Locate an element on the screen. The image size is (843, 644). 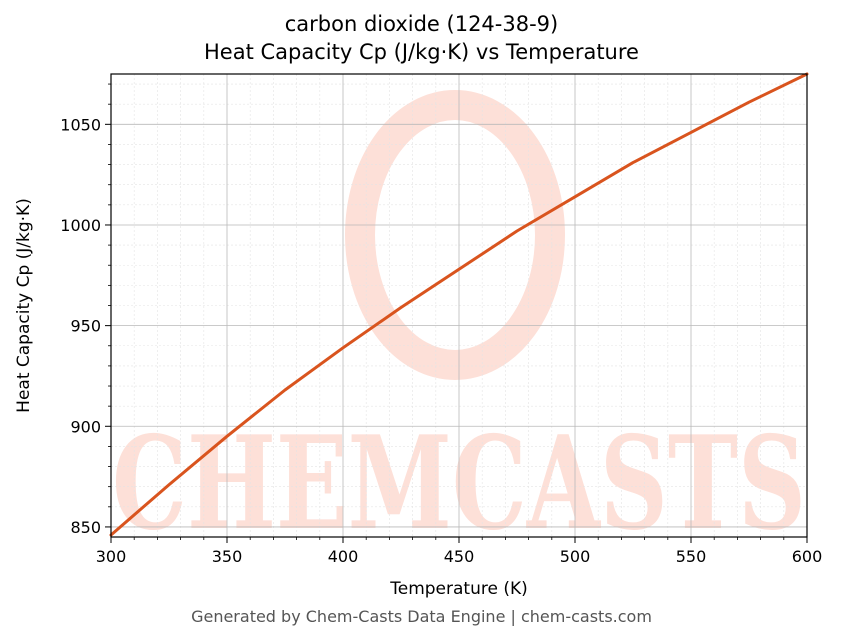
y-tick-label: 900 is located at coordinates (85, 426).